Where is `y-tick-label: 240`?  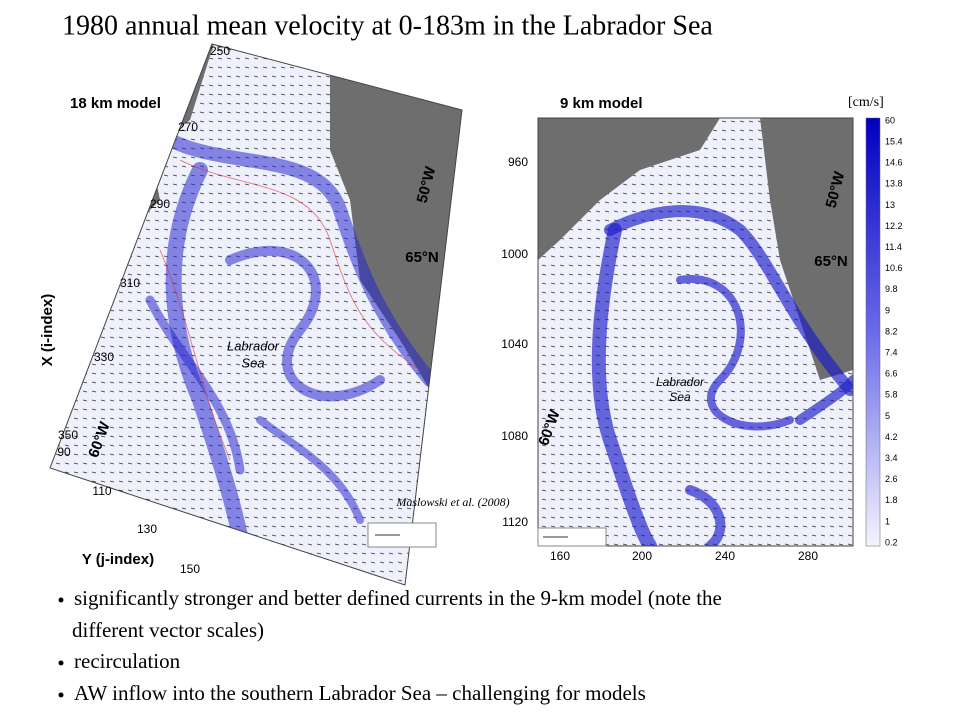
y-tick-label: 240 is located at coordinates (725, 556).